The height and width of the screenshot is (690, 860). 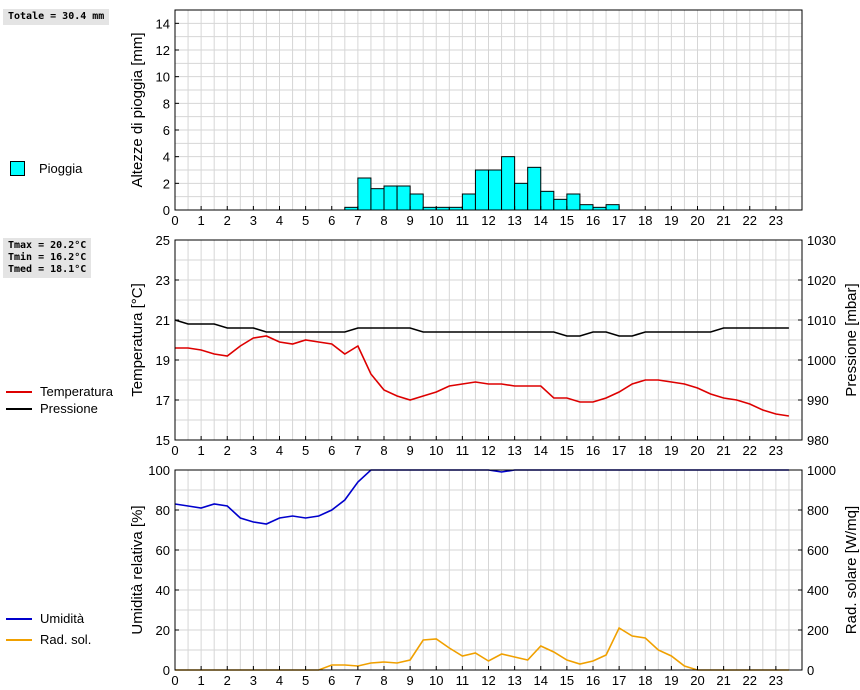 What do you see at coordinates (463, 680) in the screenshot?
I see `x-tick-label: 11` at bounding box center [463, 680].